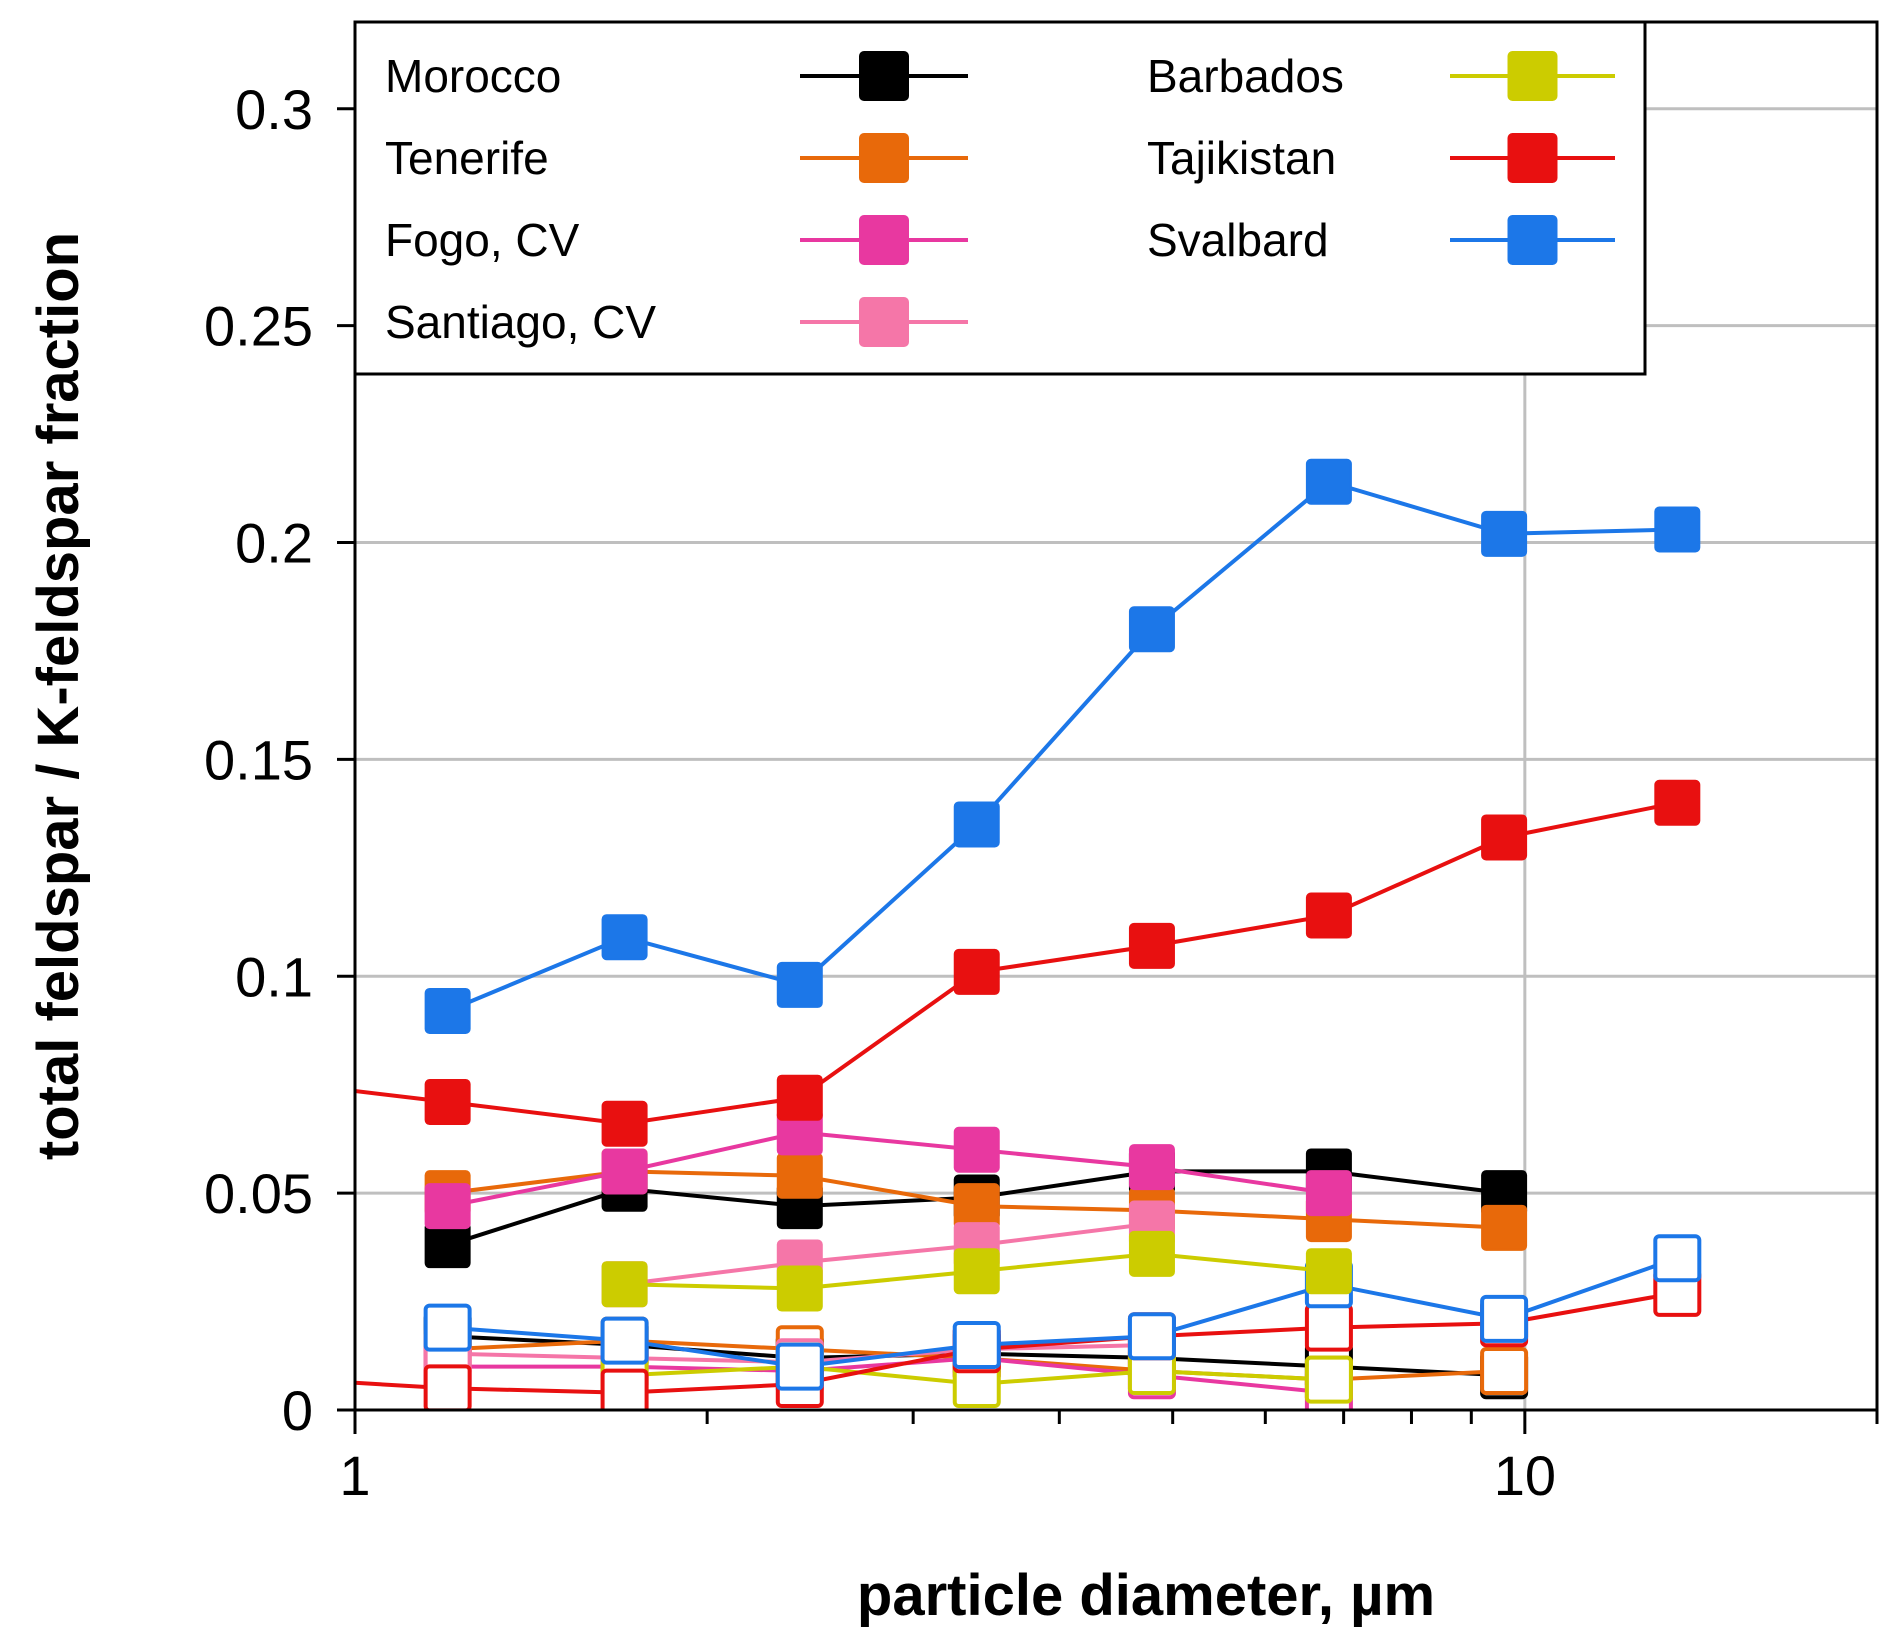 This screenshot has height=1645, width=1893. What do you see at coordinates (258, 1193) in the screenshot?
I see `y-tick-label: 0.05` at bounding box center [258, 1193].